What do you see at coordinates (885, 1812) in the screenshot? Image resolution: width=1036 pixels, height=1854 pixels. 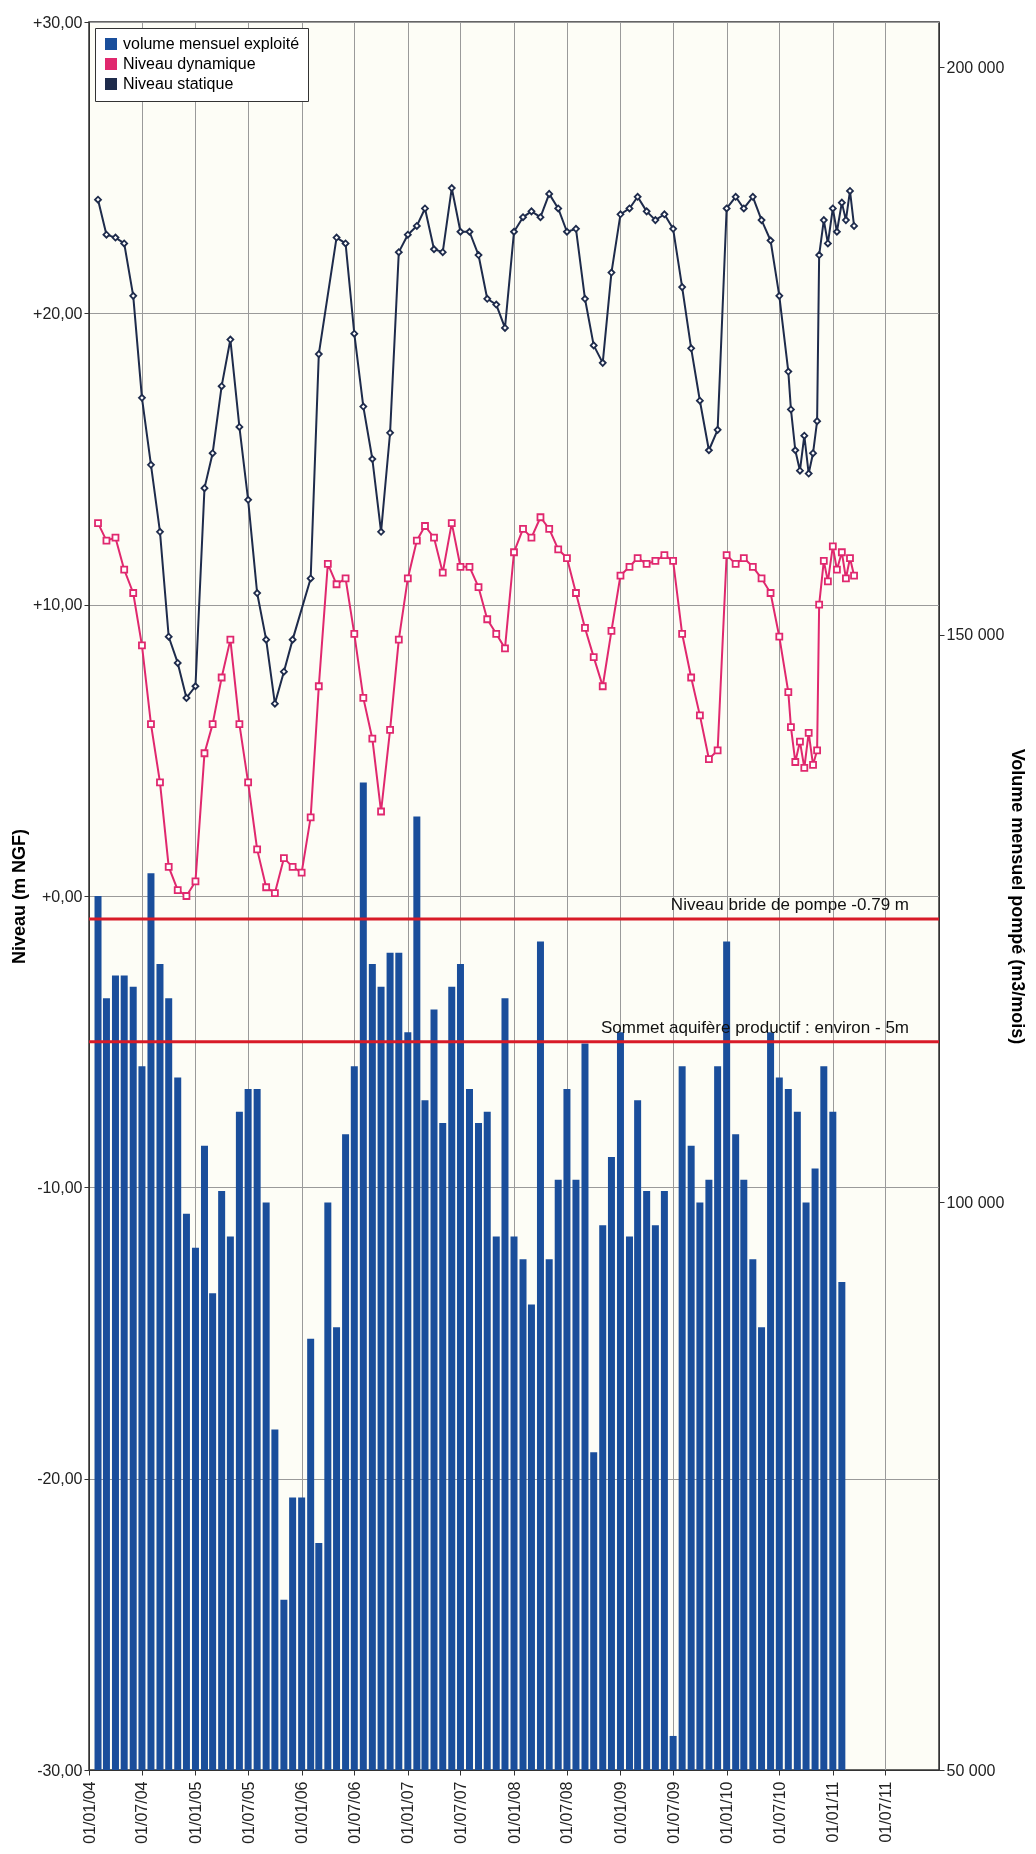 I see `x-tick-label: 01/07/11` at bounding box center [885, 1812].